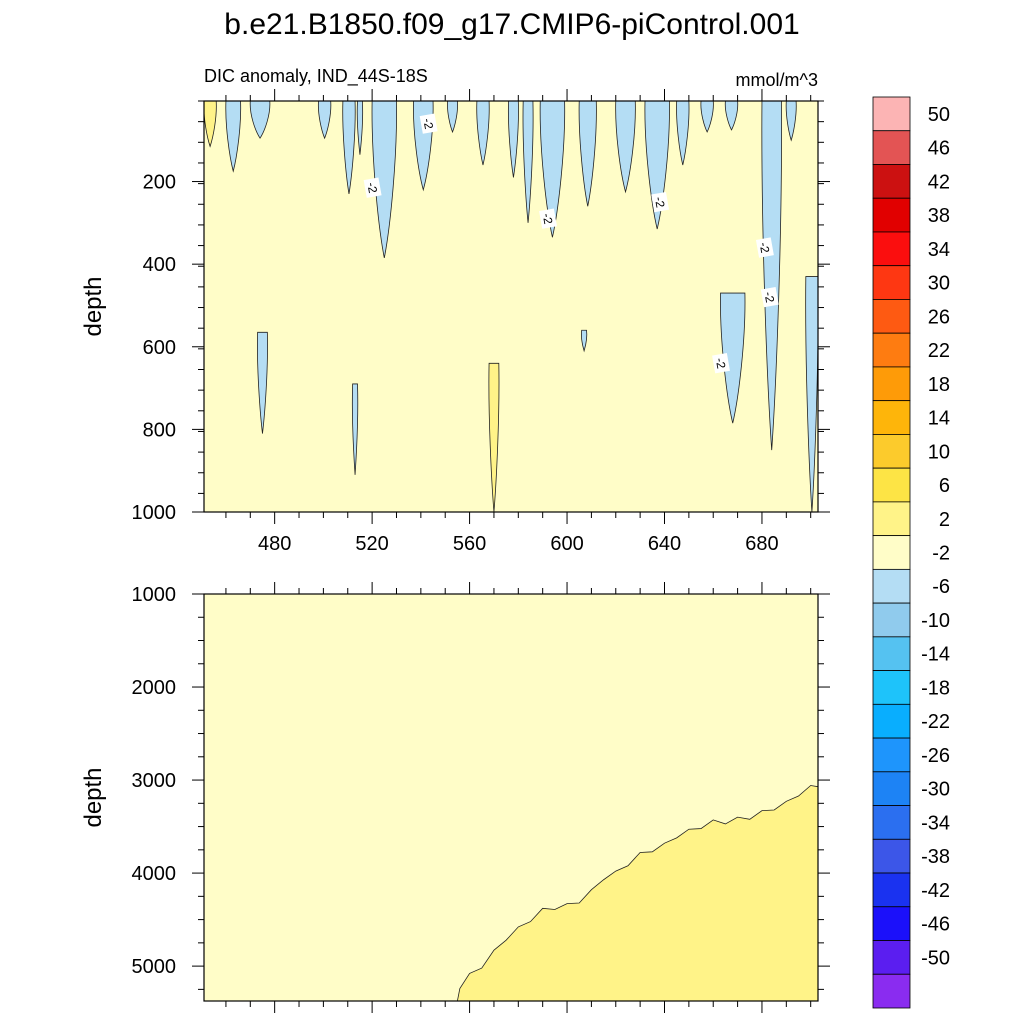 The height and width of the screenshot is (1024, 1024). Describe the element at coordinates (935, 689) in the screenshot. I see `colorbar-label: -18` at that location.